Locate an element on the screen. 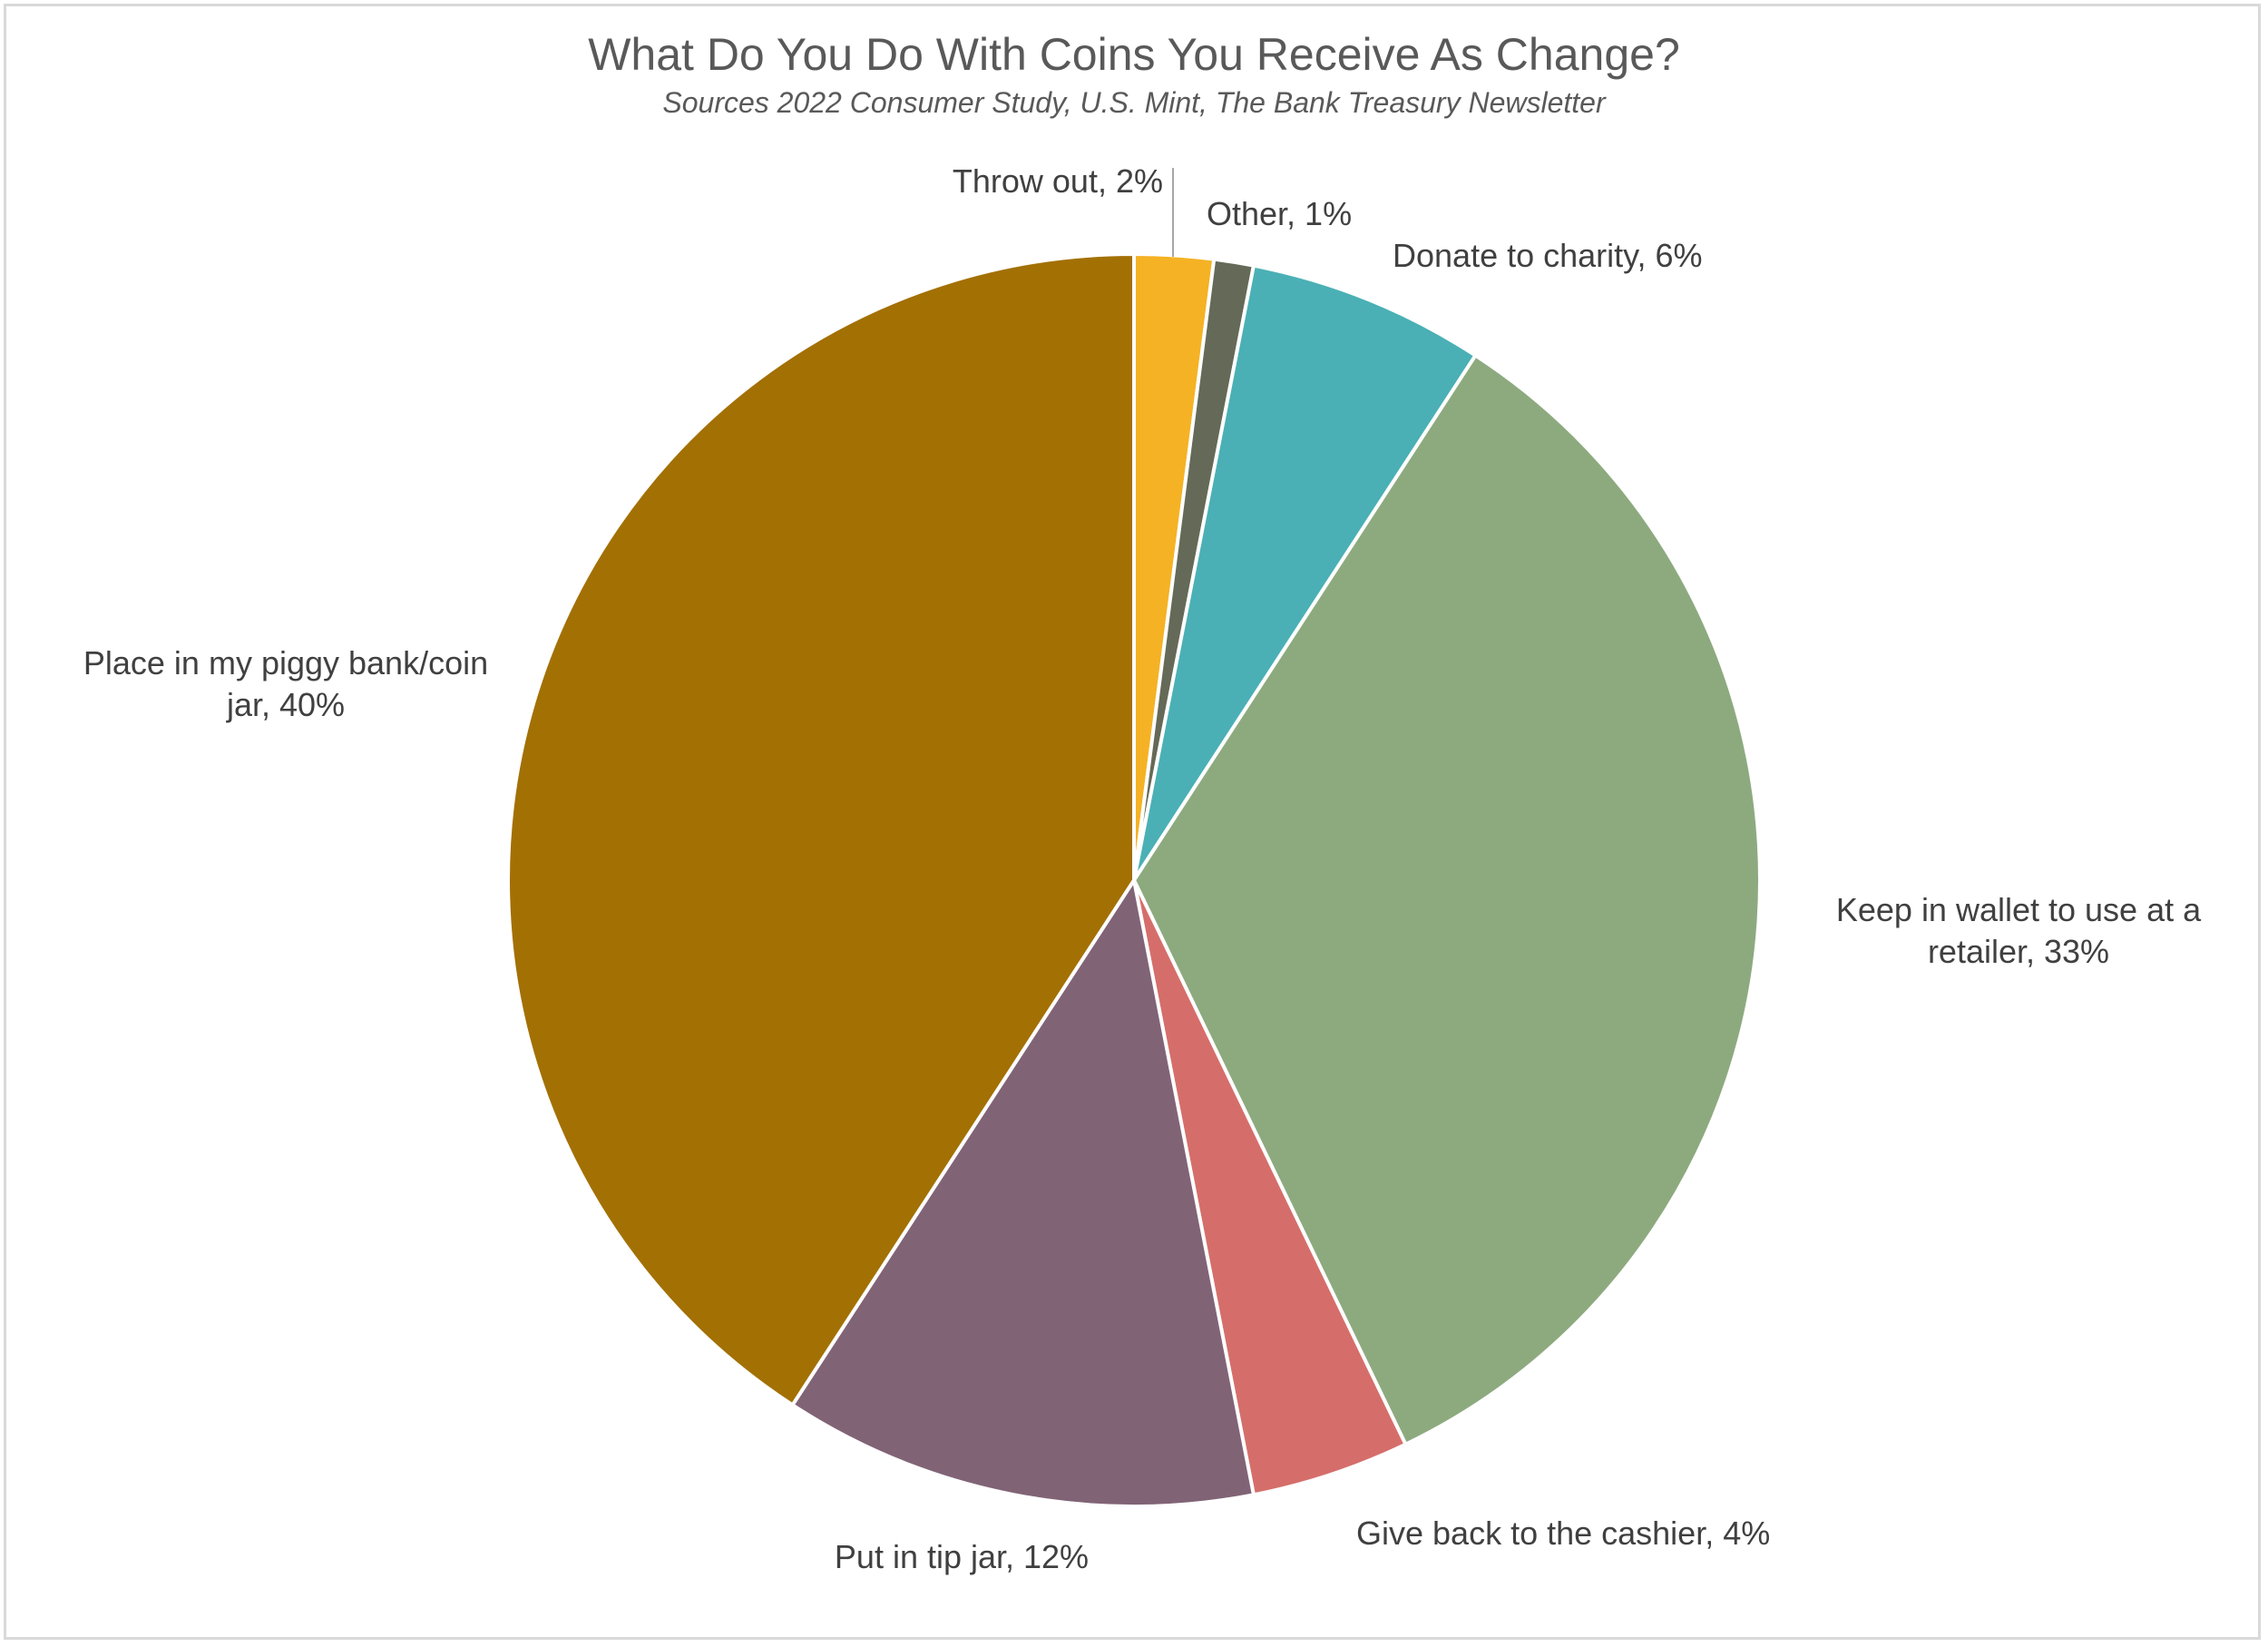  slice-label-2: Other, 1% is located at coordinates (1279, 213).